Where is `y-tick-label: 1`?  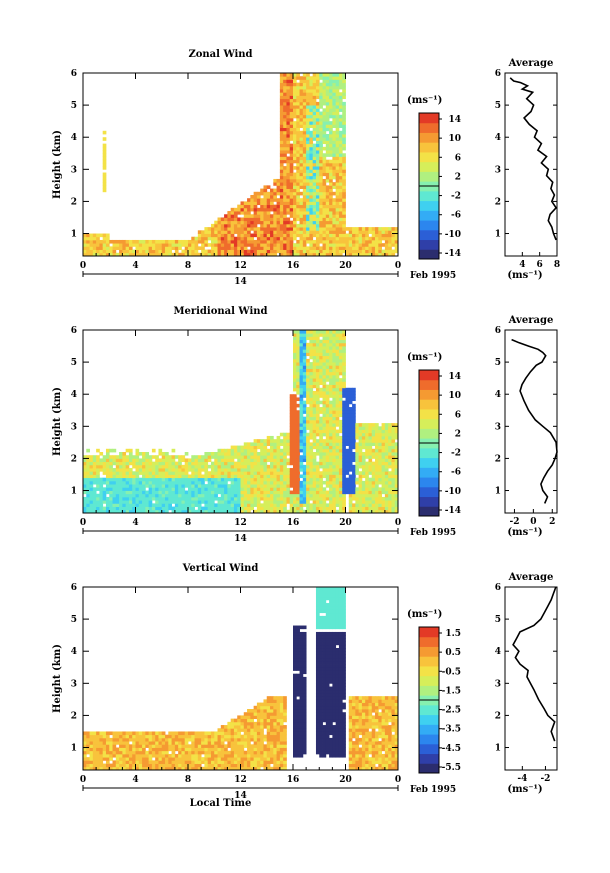
y-tick-label: 1 is located at coordinates (74, 235).